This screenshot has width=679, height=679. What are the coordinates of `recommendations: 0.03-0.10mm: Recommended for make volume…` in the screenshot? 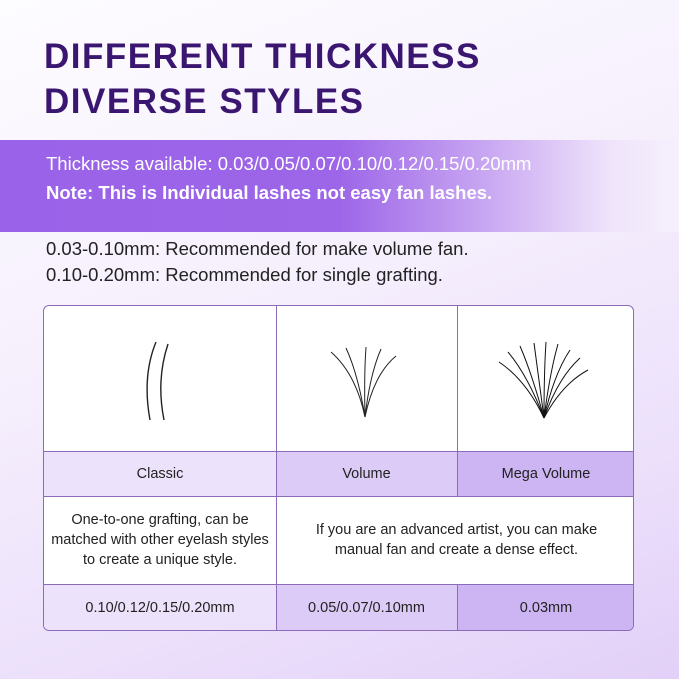 It's located at (257, 262).